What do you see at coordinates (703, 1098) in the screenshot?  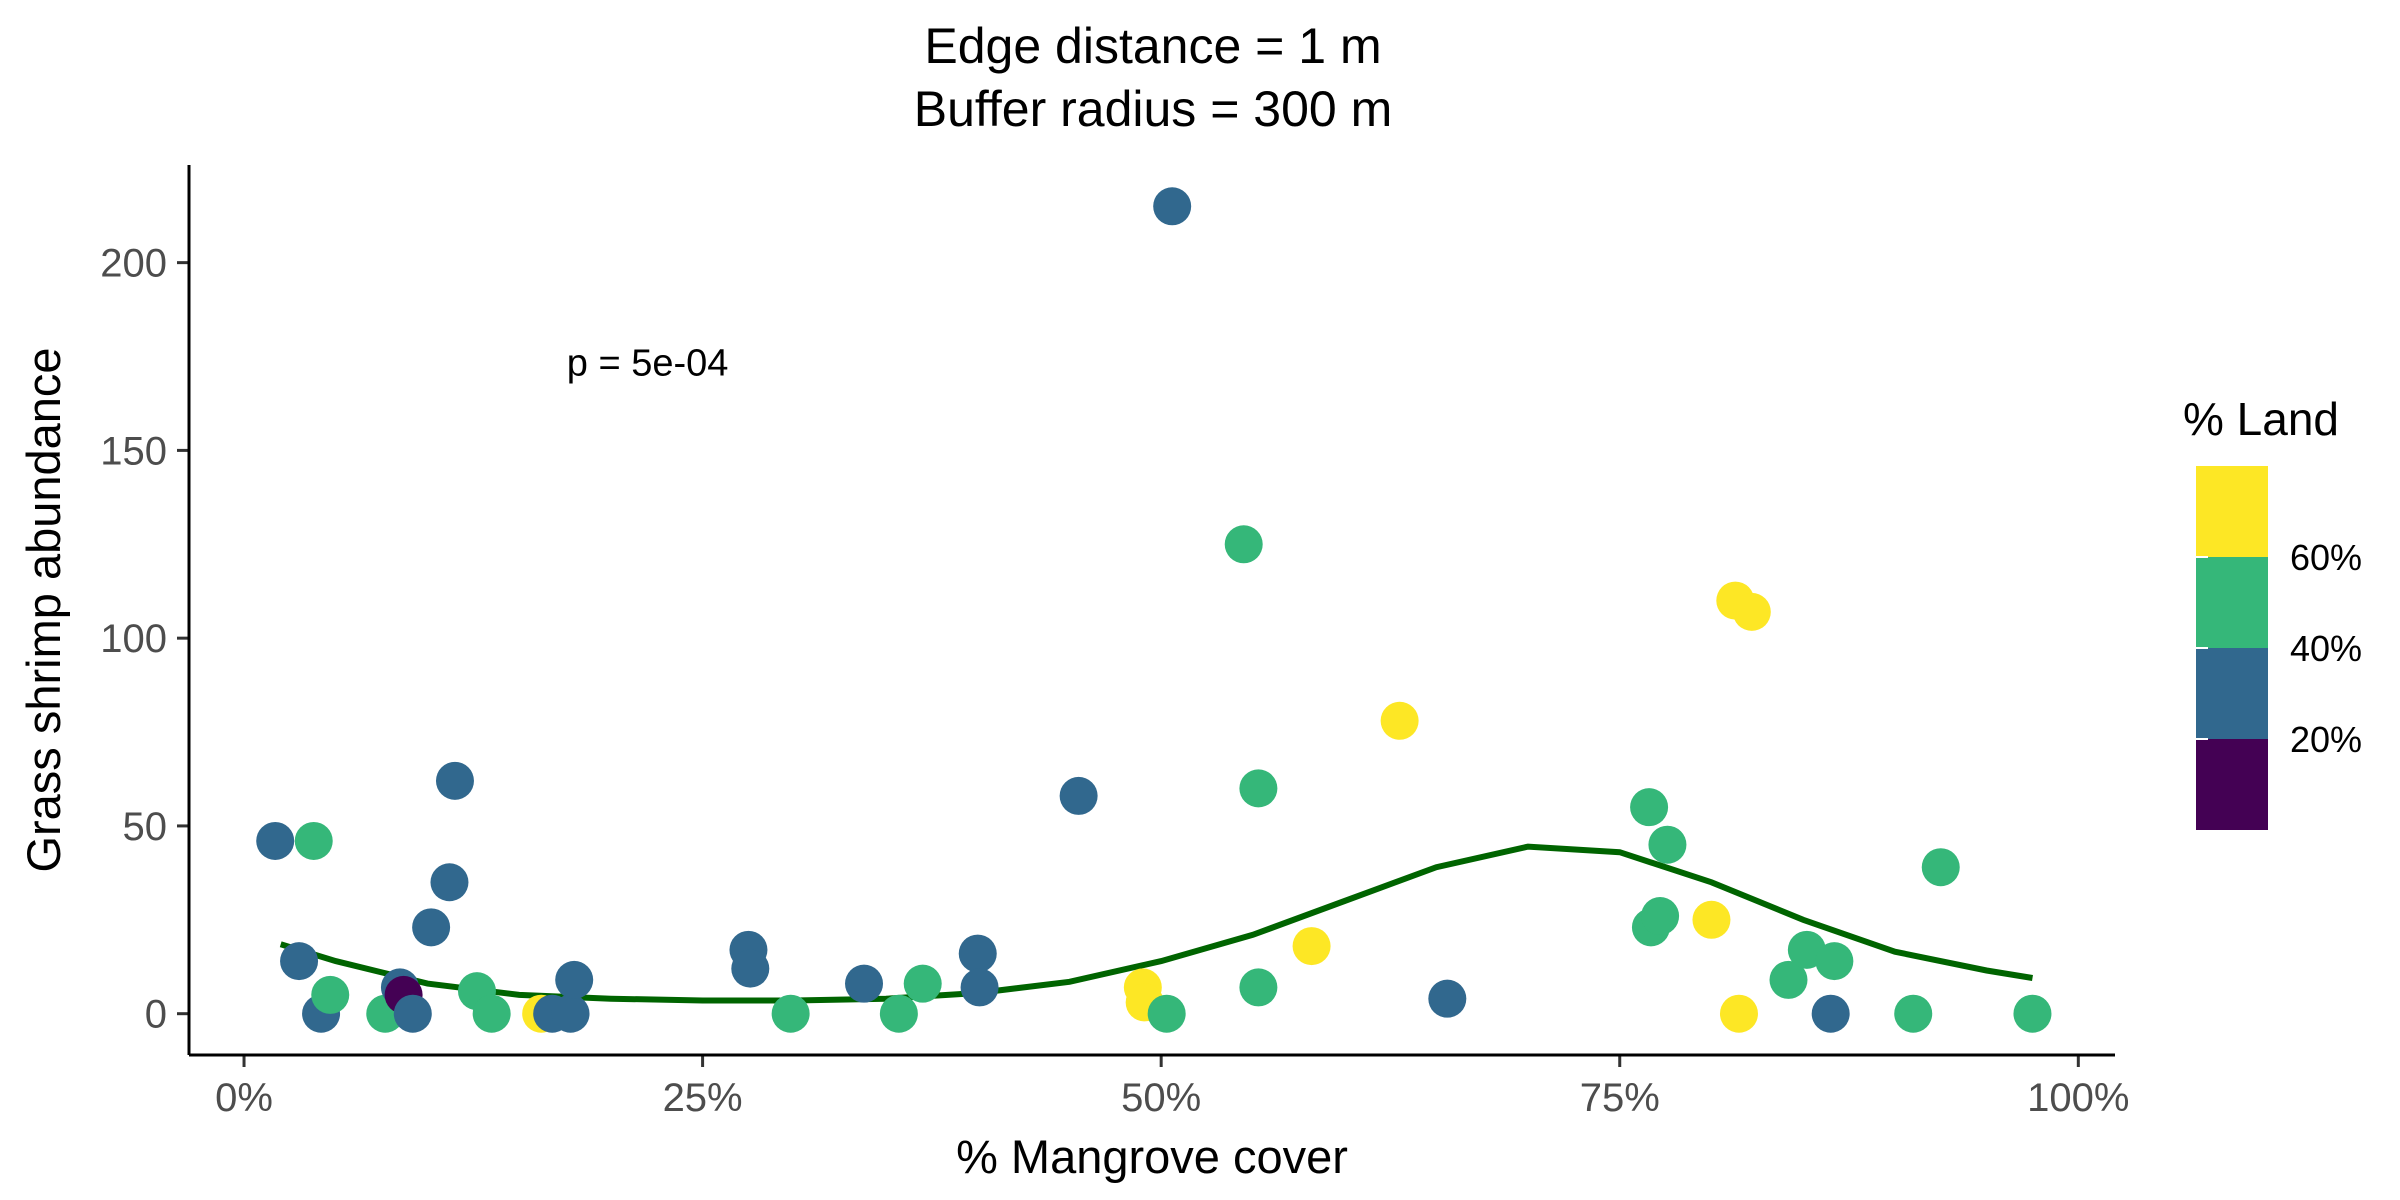 I see `x-tick-label: 25%` at bounding box center [703, 1098].